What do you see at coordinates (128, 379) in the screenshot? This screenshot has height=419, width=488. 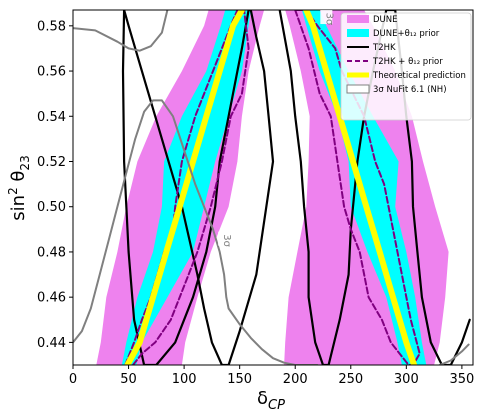 I see `x-tick-label: 50` at bounding box center [128, 379].